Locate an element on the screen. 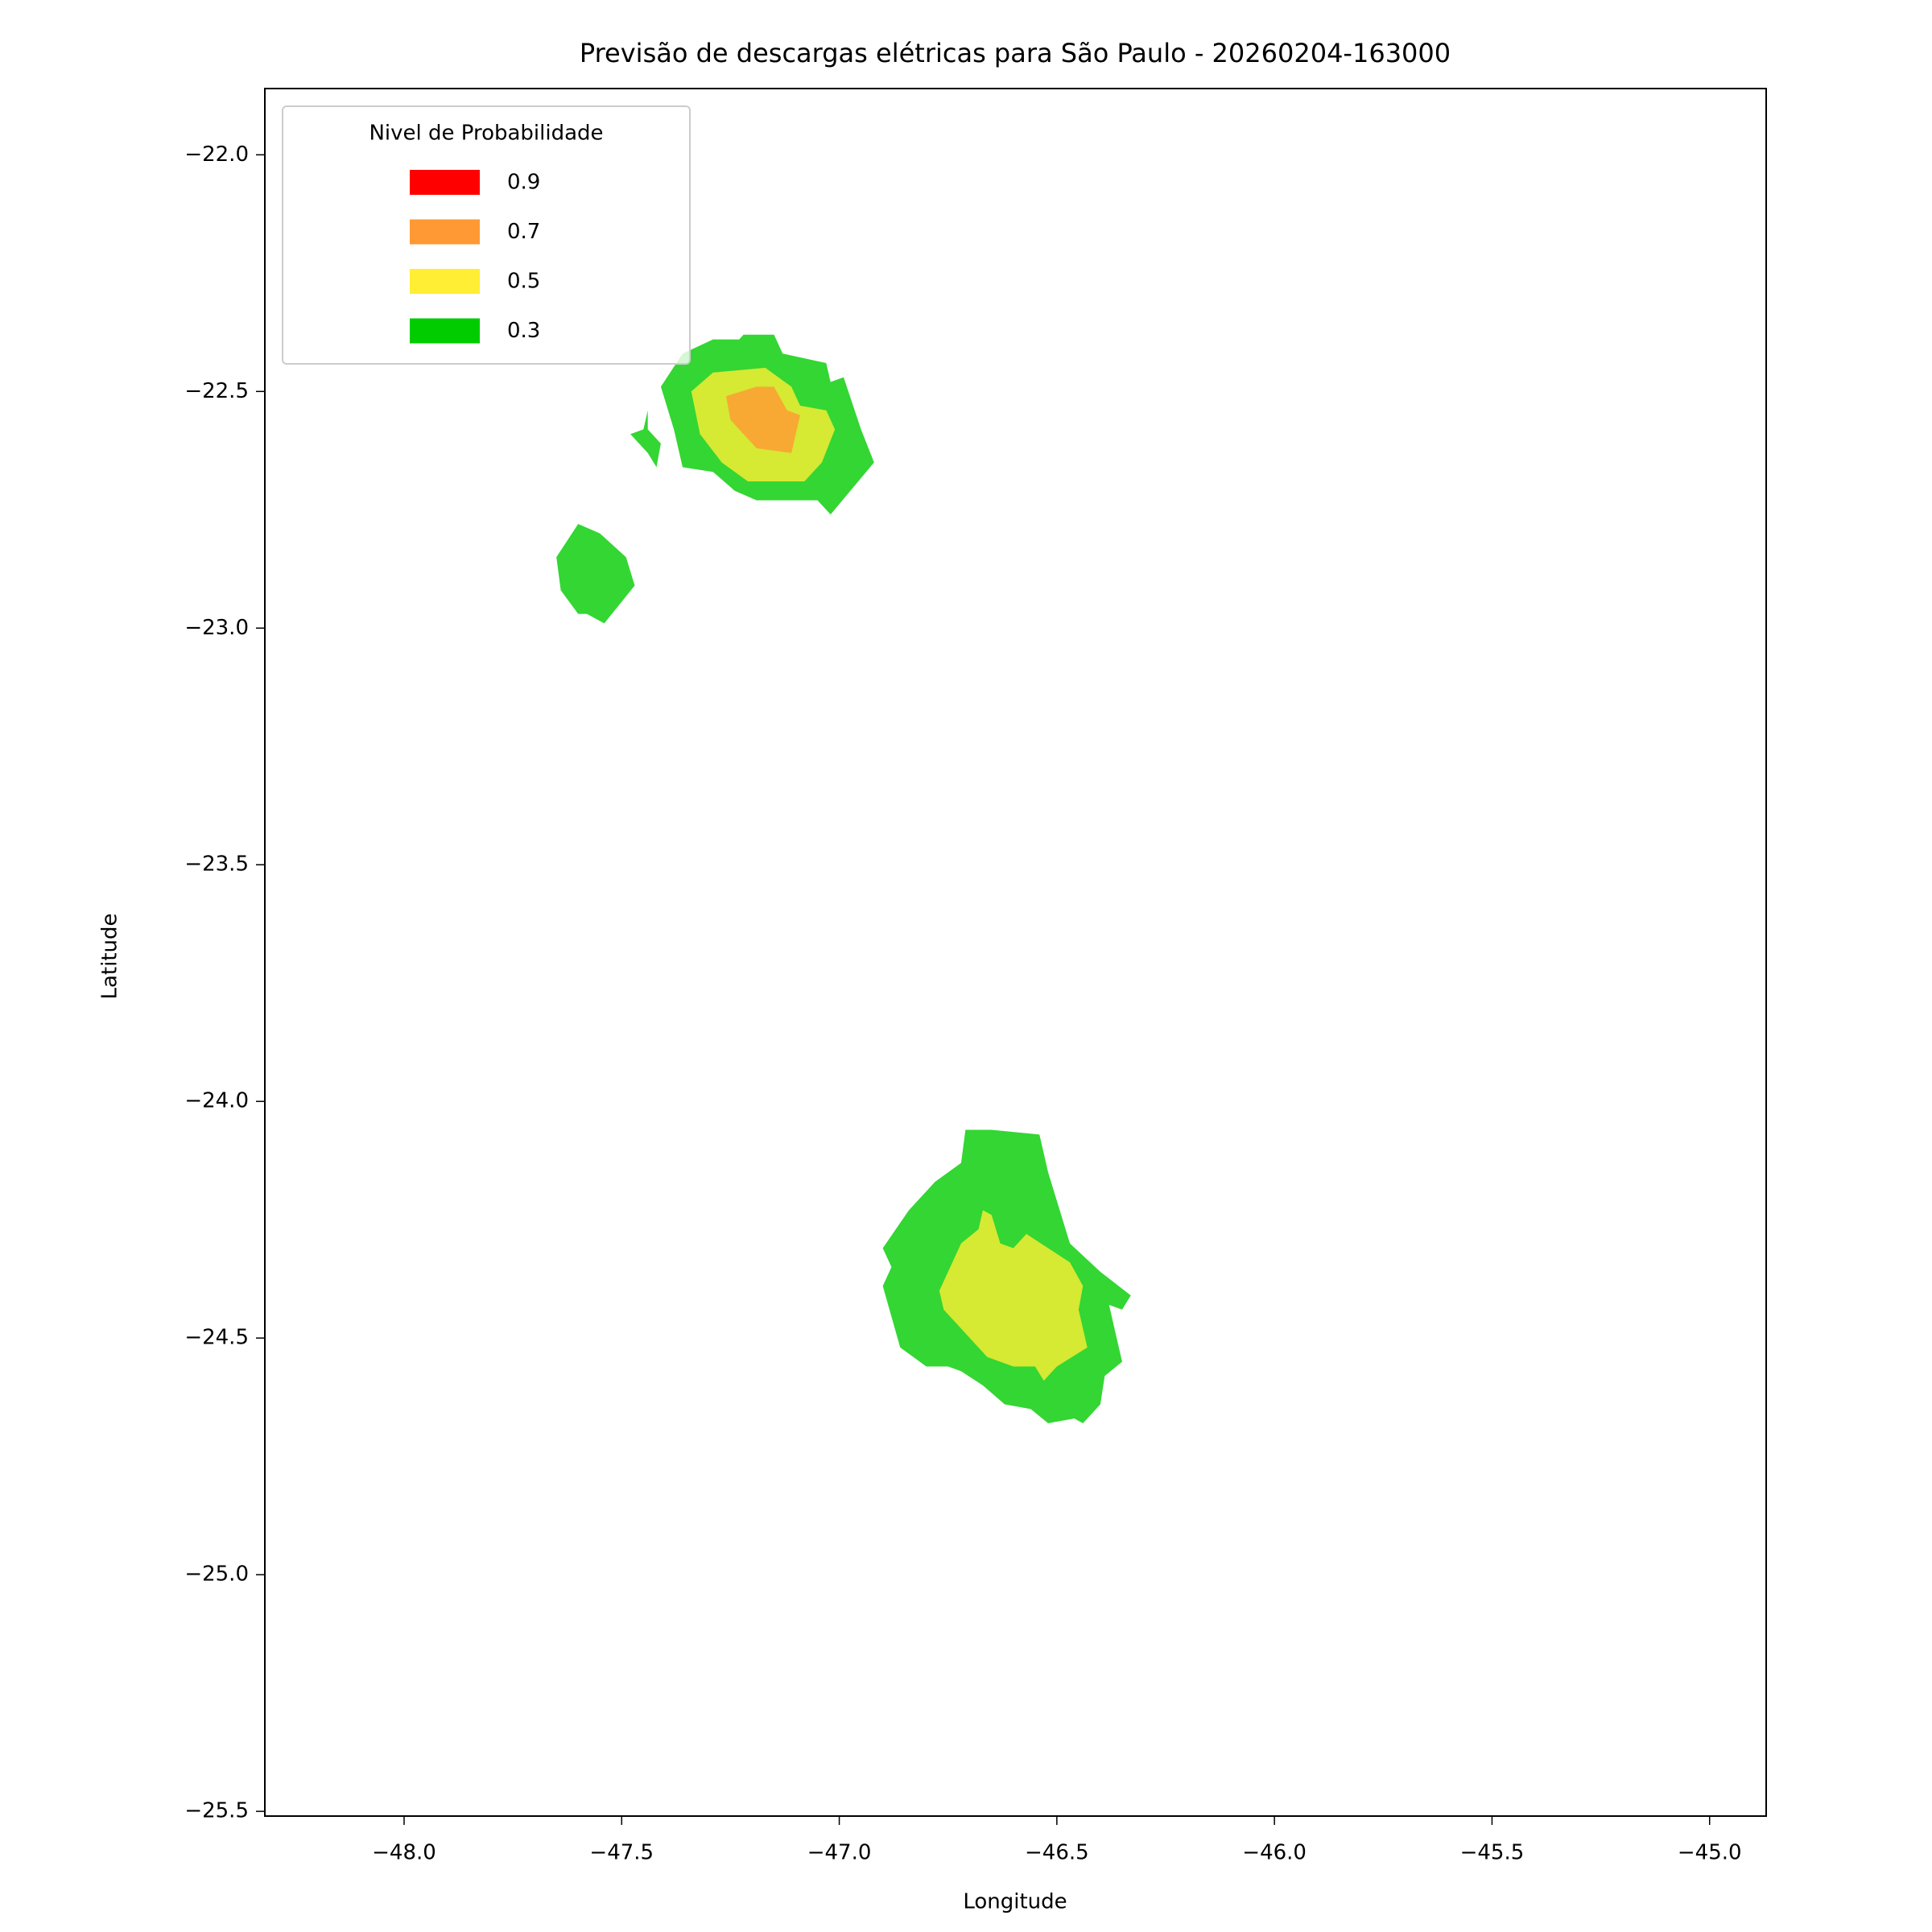 This screenshot has width=1932, height=1932. x-axis-label: Longitude is located at coordinates (1015, 1902).